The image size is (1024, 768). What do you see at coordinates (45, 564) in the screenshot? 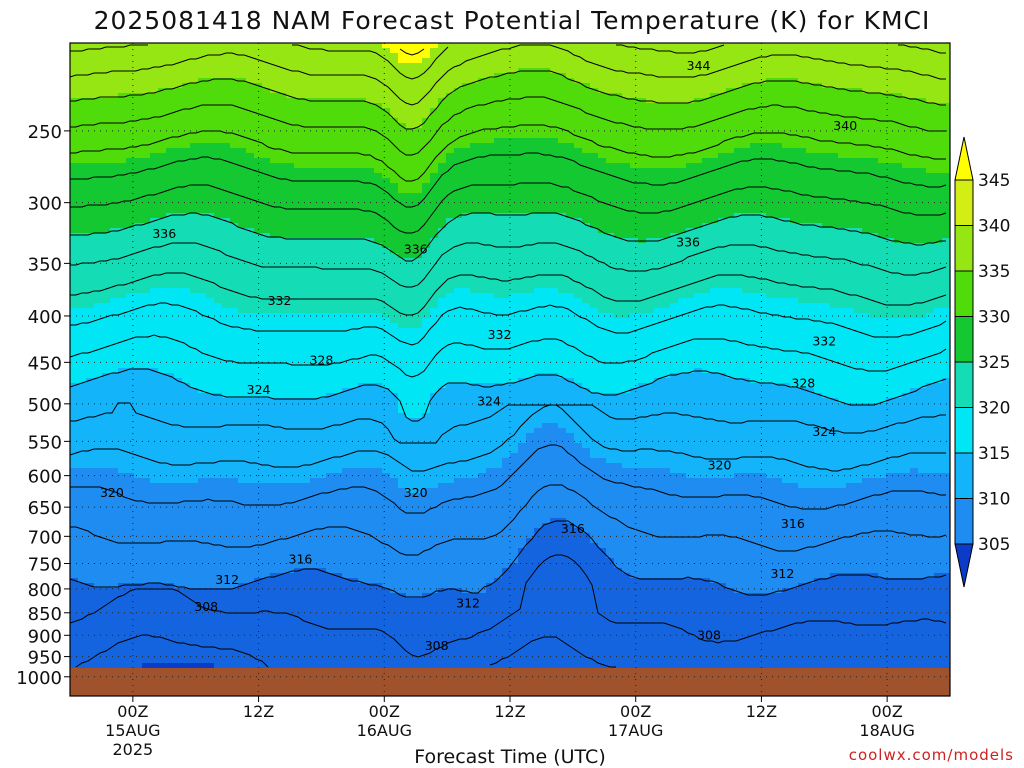
I see `y-tick-label: 750` at bounding box center [45, 564].